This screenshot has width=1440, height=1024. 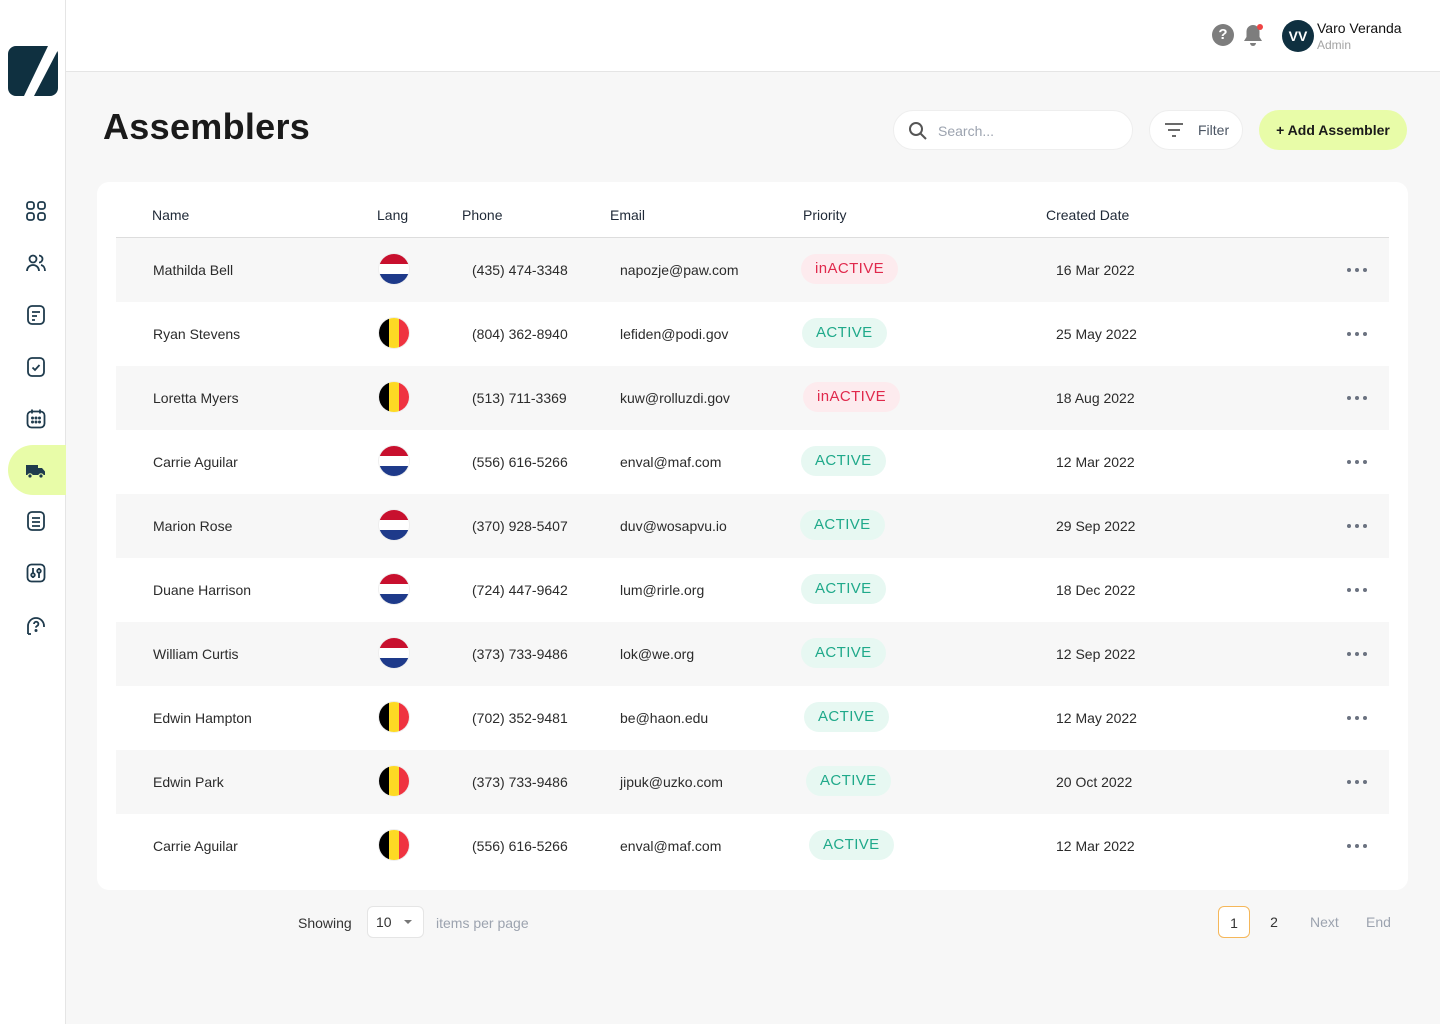 What do you see at coordinates (1196, 130) in the screenshot?
I see `filter-button: Filter` at bounding box center [1196, 130].